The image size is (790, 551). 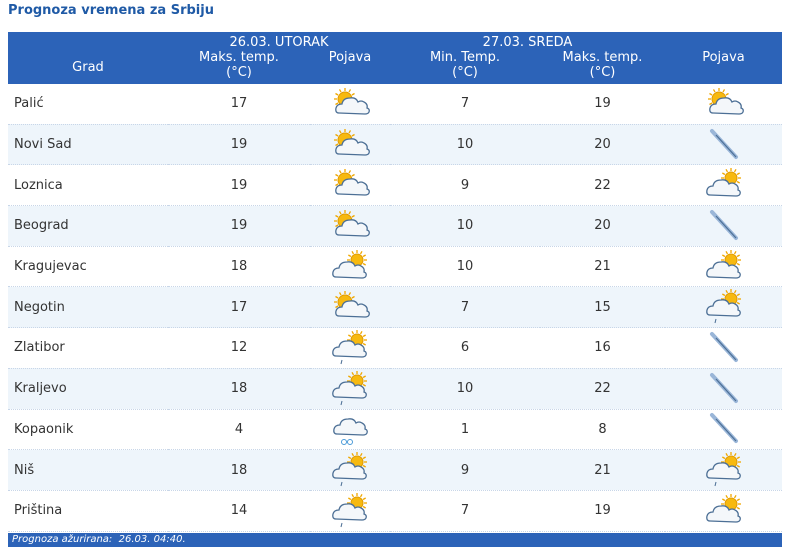 What do you see at coordinates (239, 430) in the screenshot?
I see `max-temp: 4` at bounding box center [239, 430].